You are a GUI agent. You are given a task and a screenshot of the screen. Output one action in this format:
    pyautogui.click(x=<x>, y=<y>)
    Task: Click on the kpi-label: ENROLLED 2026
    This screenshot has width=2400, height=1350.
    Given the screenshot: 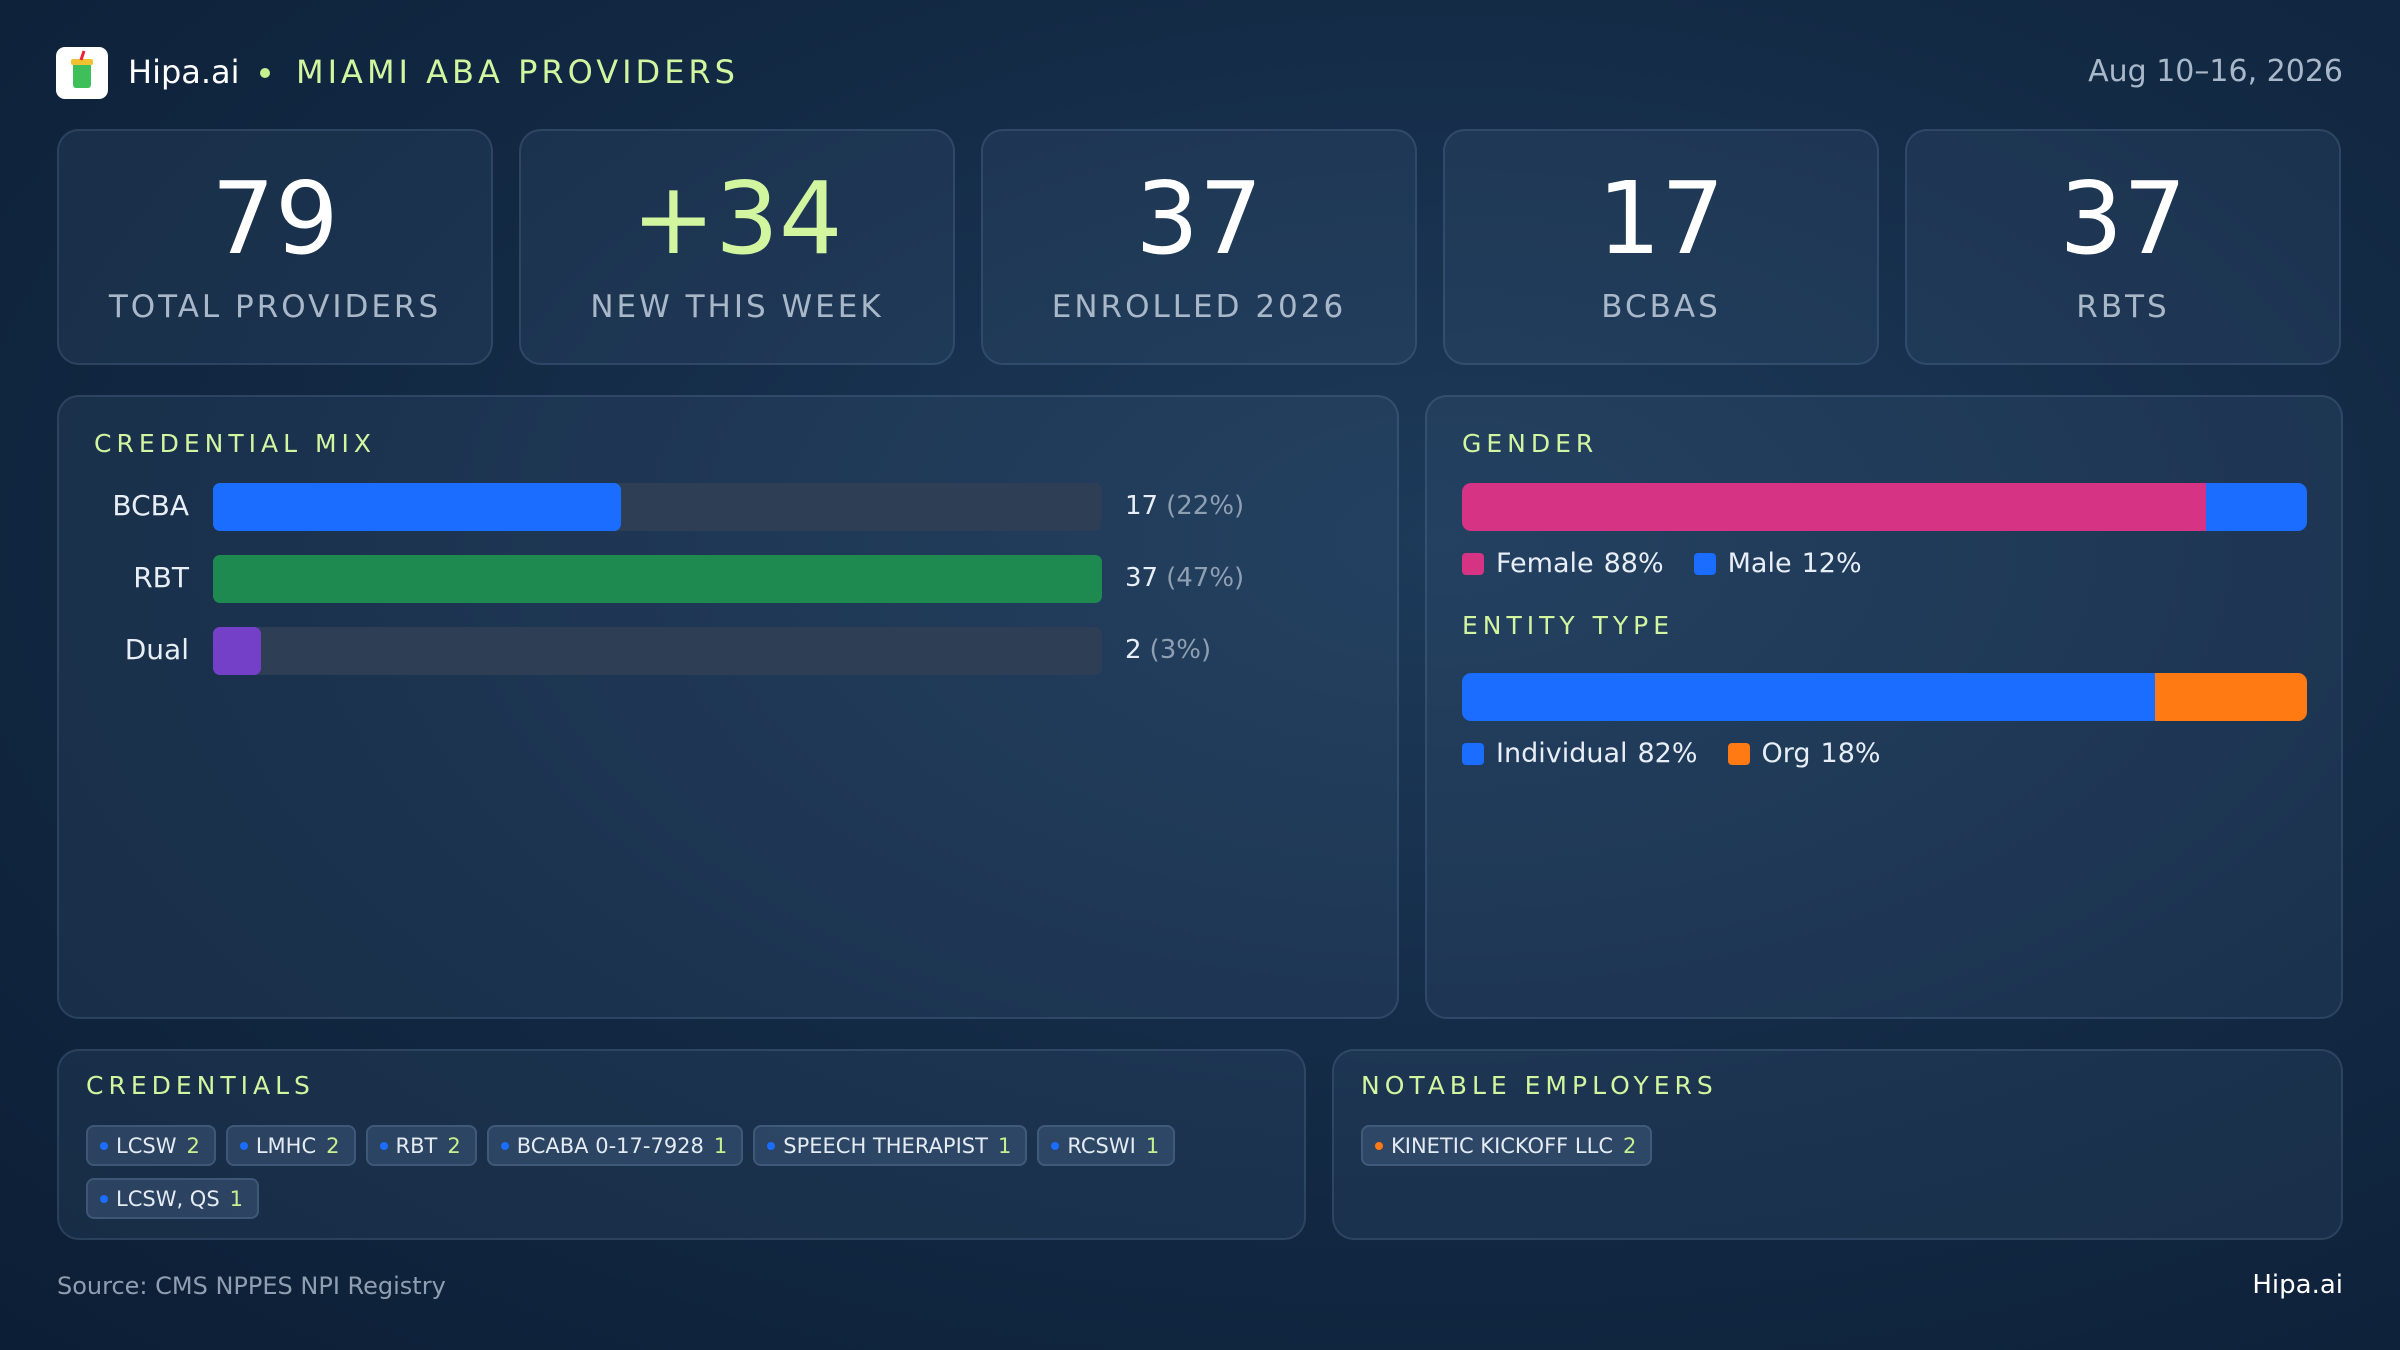 What is the action you would take?
    pyautogui.click(x=1199, y=307)
    